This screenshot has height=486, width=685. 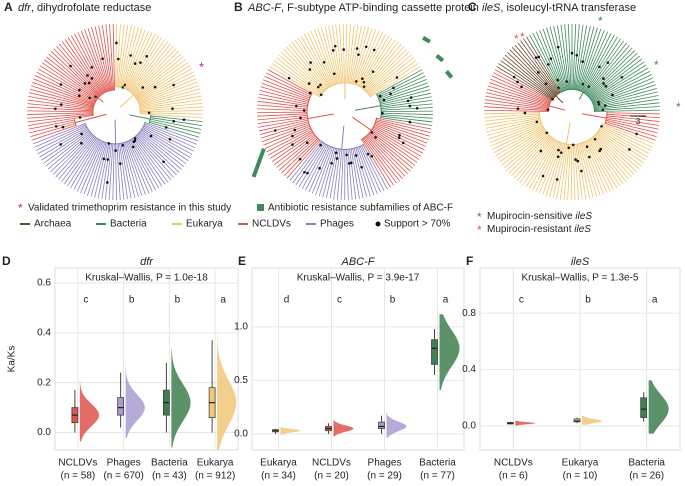 What do you see at coordinates (287, 300) in the screenshot?
I see `group-letter: d` at bounding box center [287, 300].